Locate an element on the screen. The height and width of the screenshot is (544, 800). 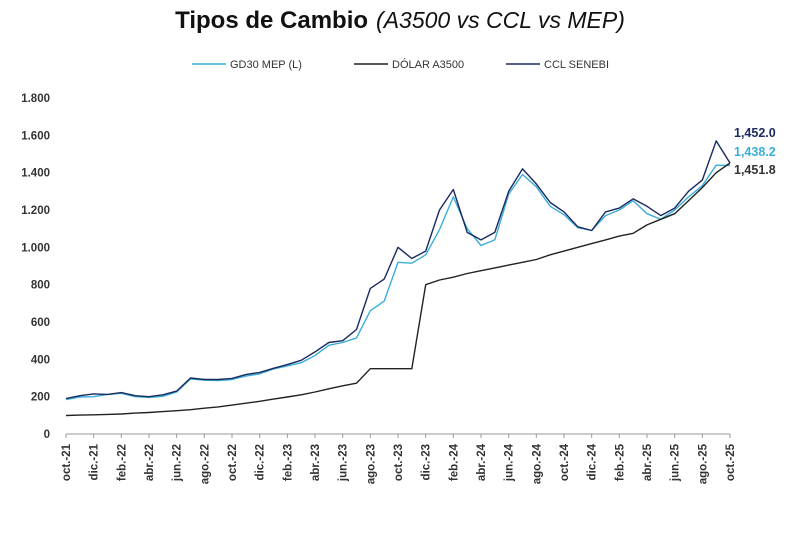
end-value-label: 1,438.2 is located at coordinates (755, 152).